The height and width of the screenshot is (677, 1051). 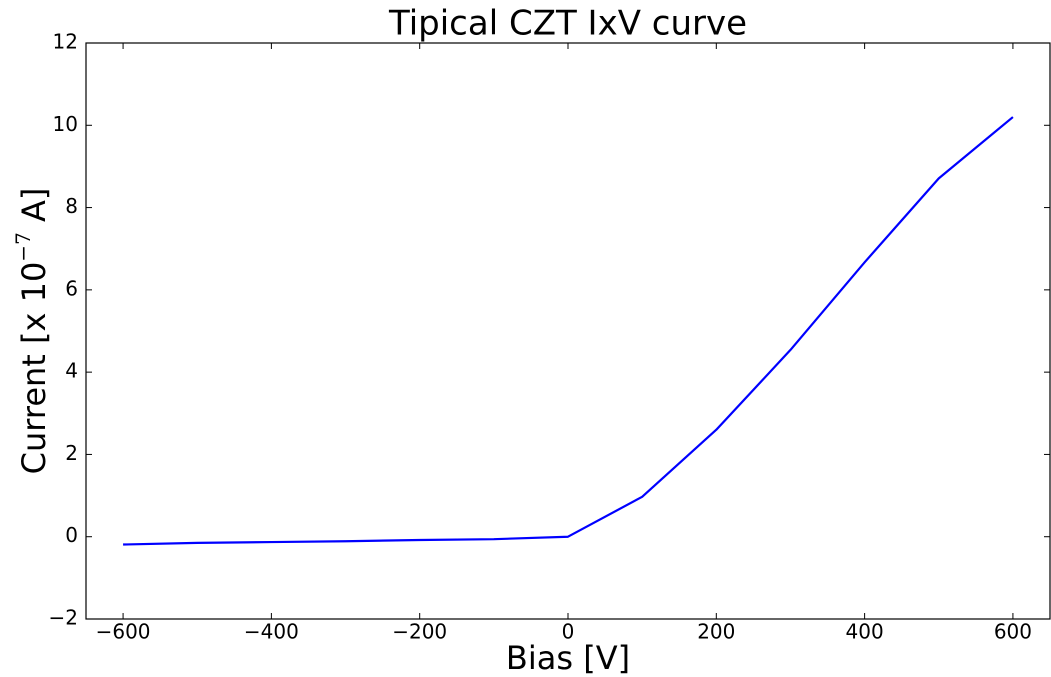 I want to click on y-axis-label-text: Current [x 10, so click(x=34, y=368).